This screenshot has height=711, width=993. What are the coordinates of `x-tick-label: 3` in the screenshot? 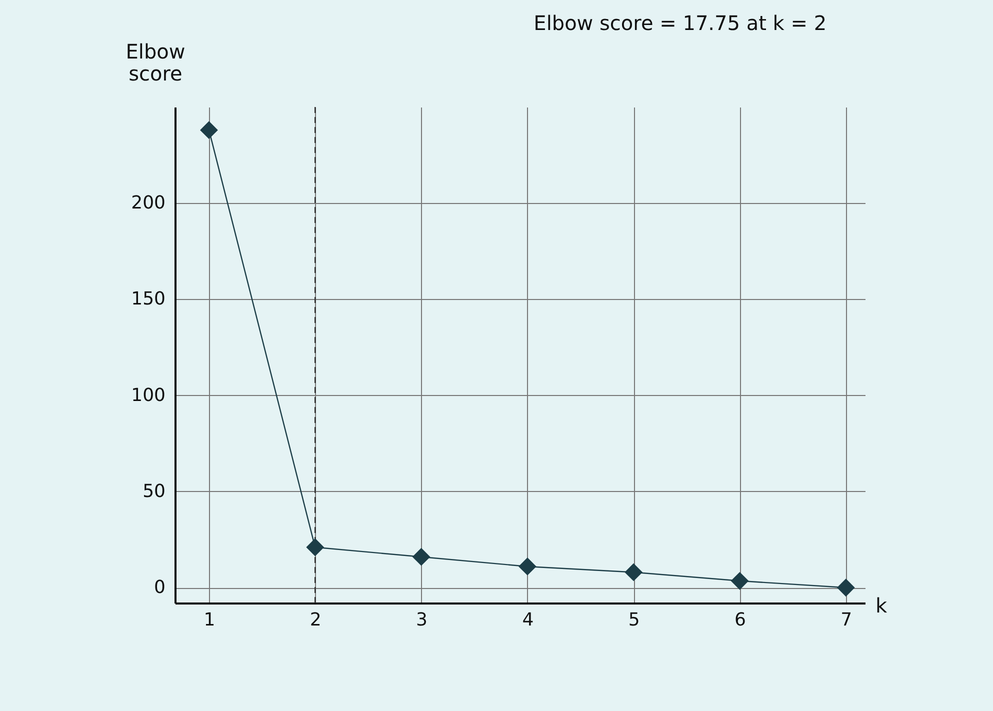 It's located at (422, 620).